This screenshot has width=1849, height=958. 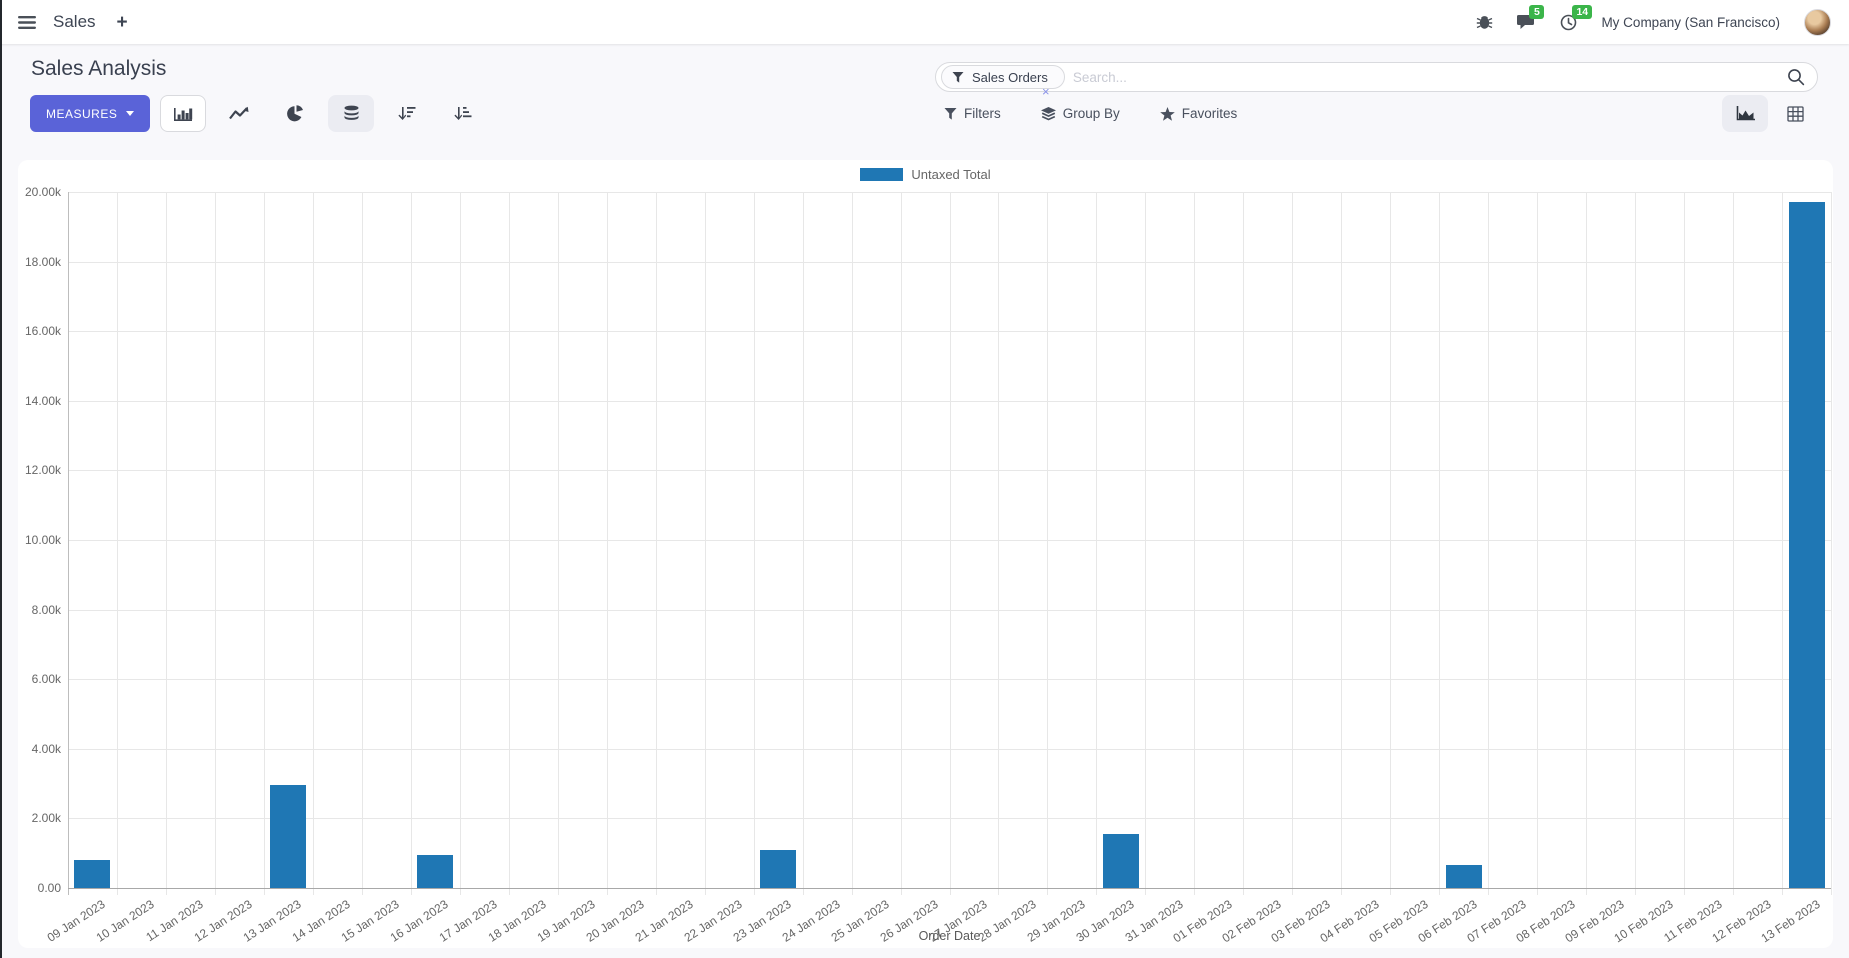 I want to click on chart-toolbar: MEASURES, so click(x=258, y=113).